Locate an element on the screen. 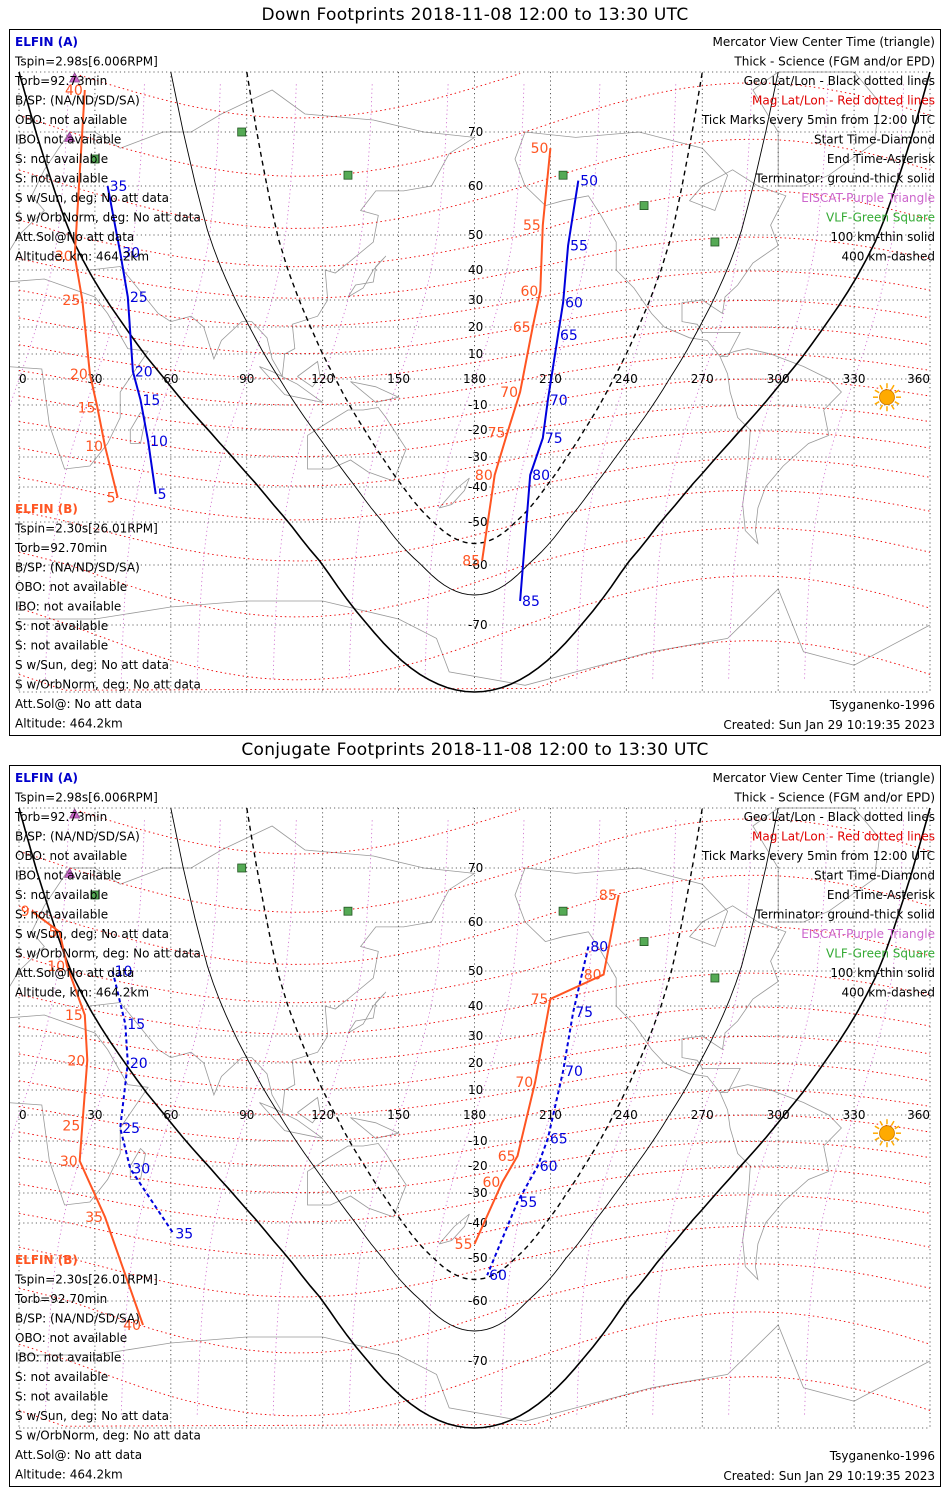 The height and width of the screenshot is (1500, 950). elfin-b-info-line: Att.Sol@: No att data is located at coordinates (78, 1455).